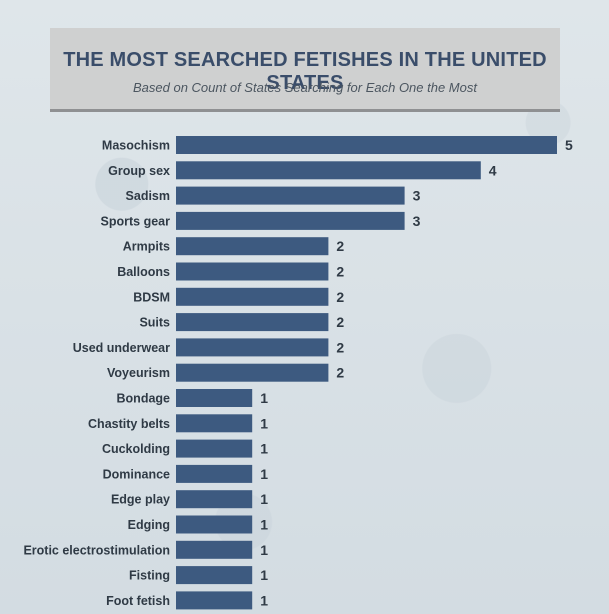  Describe the element at coordinates (138, 601) in the screenshot. I see `category-label: Foot fetish` at that location.